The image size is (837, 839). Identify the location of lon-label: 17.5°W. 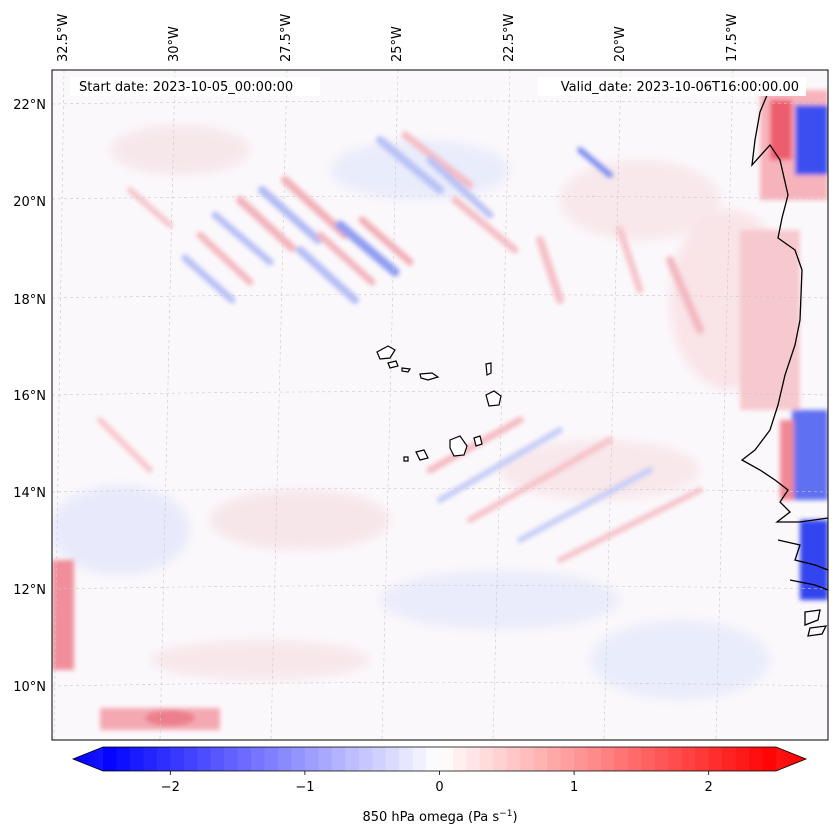
(732, 38).